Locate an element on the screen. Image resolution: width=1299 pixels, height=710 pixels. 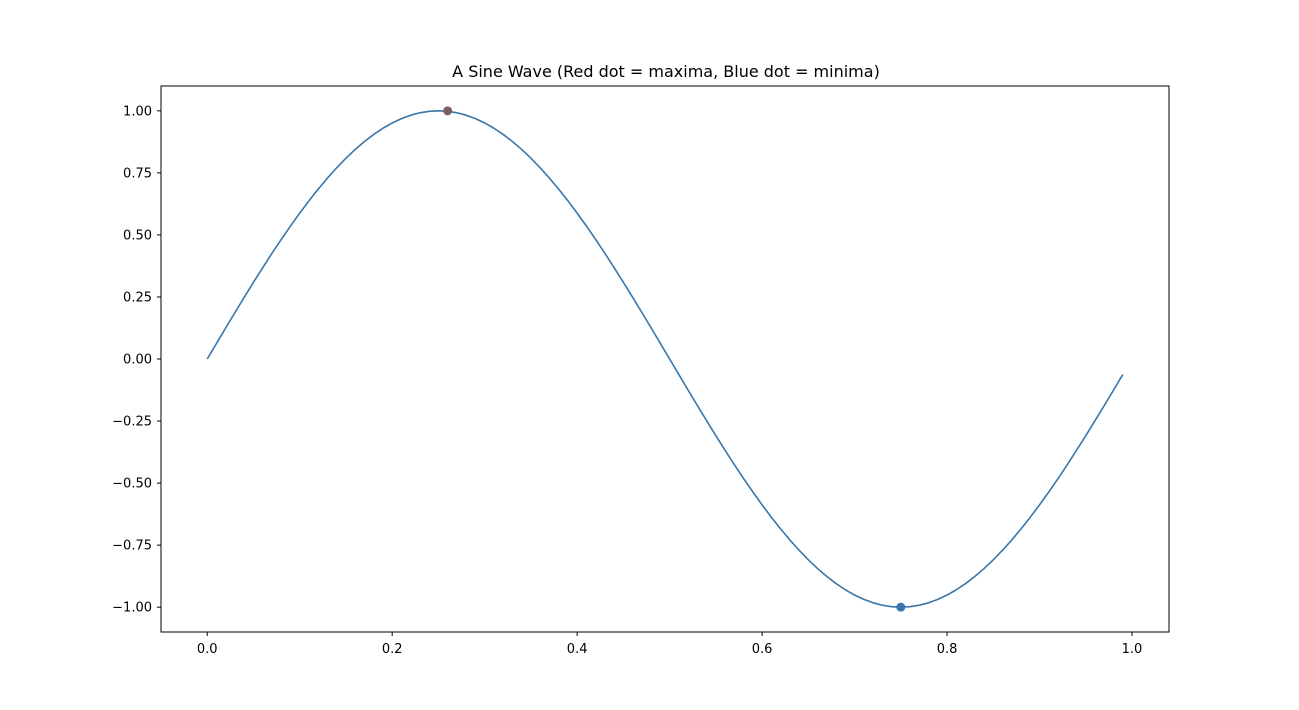
y-tick-label: 0.00 is located at coordinates (137, 360).